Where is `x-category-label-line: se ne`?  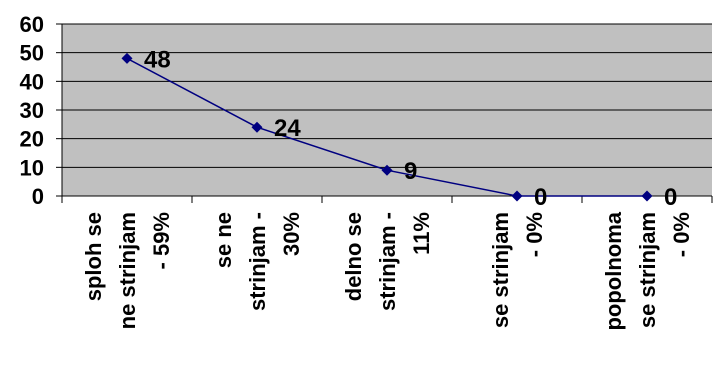
x-category-label-line: se ne is located at coordinates (223, 240).